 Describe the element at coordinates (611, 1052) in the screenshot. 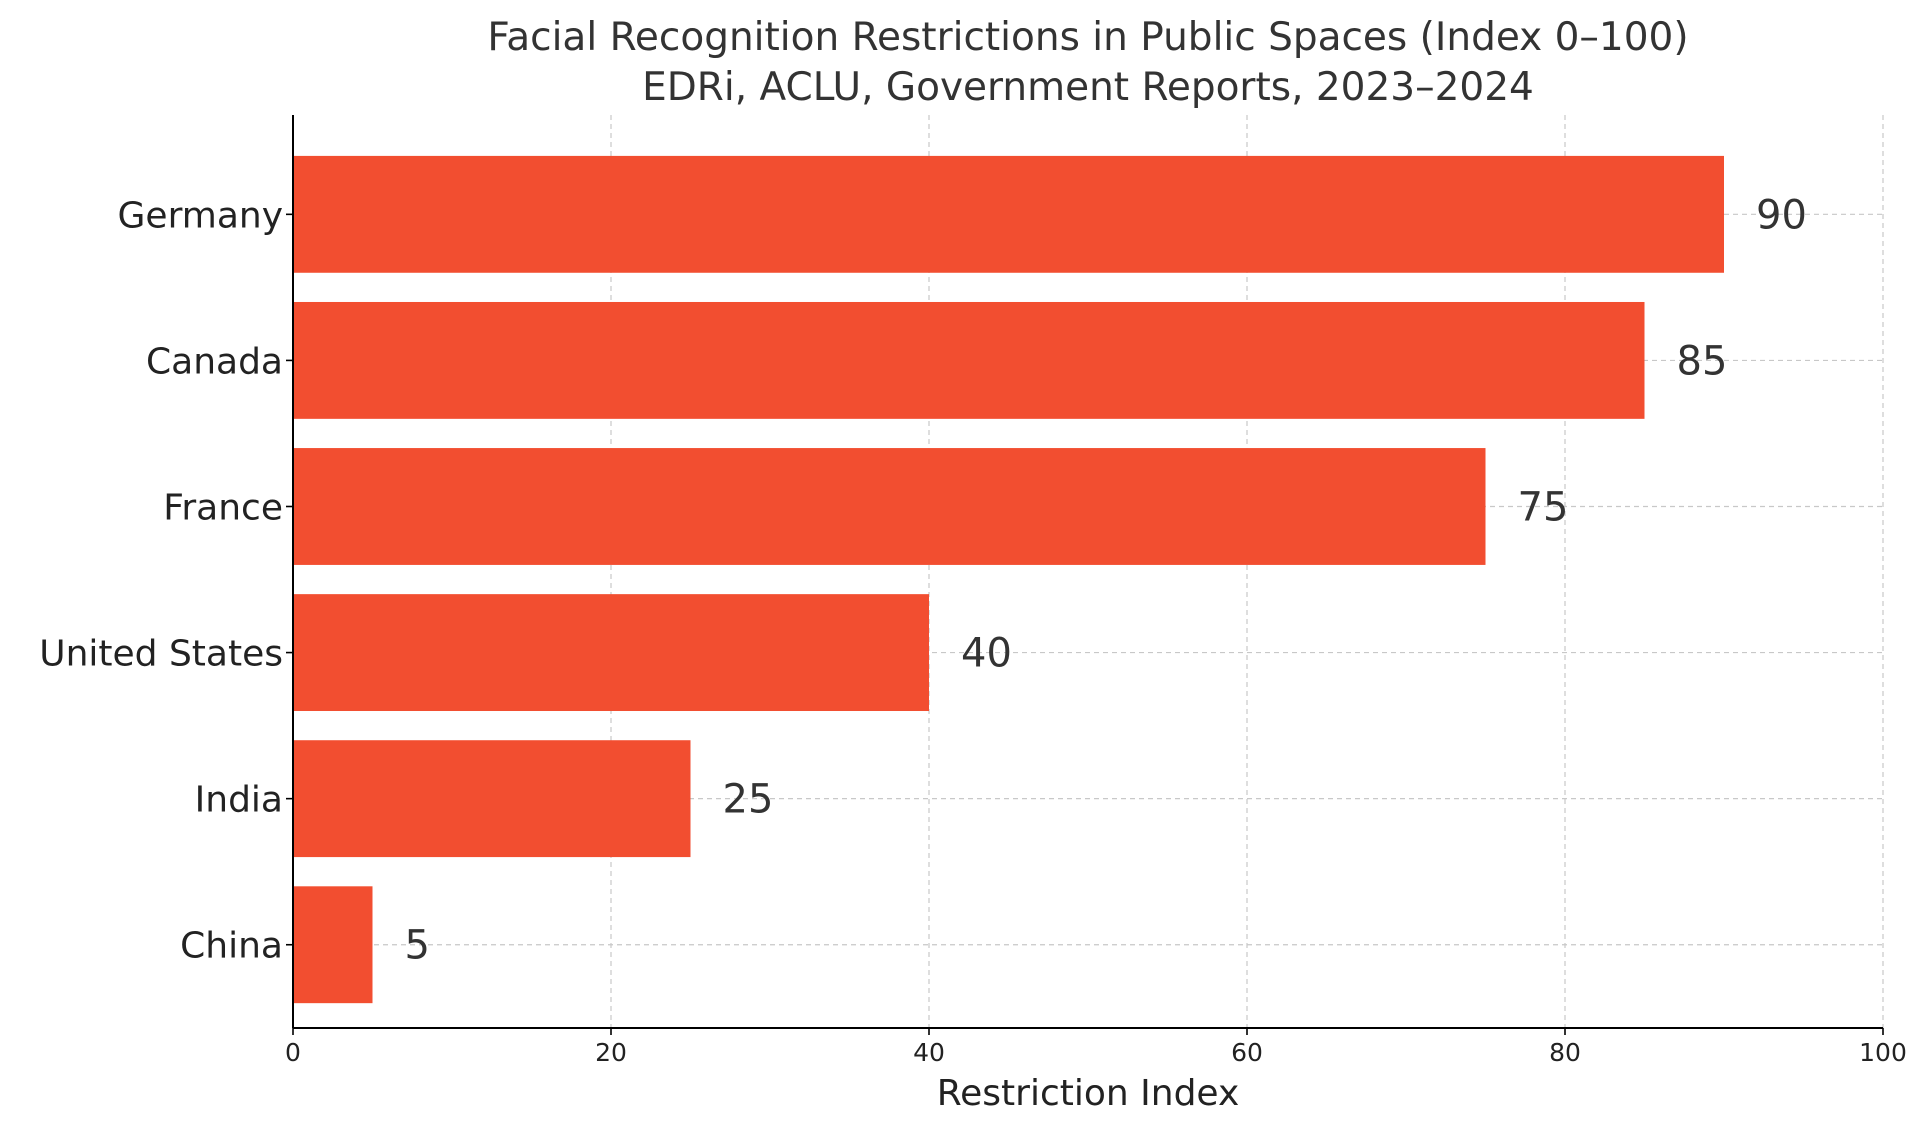

I see `x-tick-label: 20` at that location.